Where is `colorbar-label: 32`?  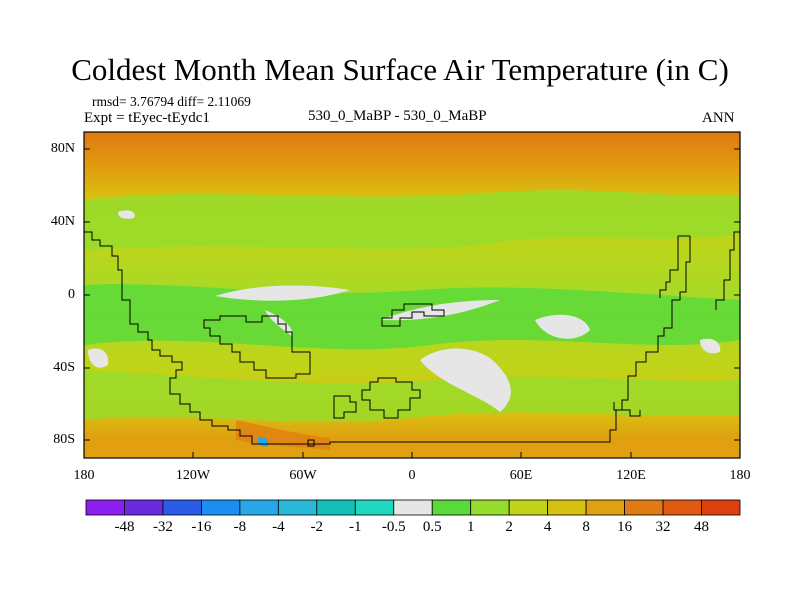 colorbar-label: 32 is located at coordinates (663, 527).